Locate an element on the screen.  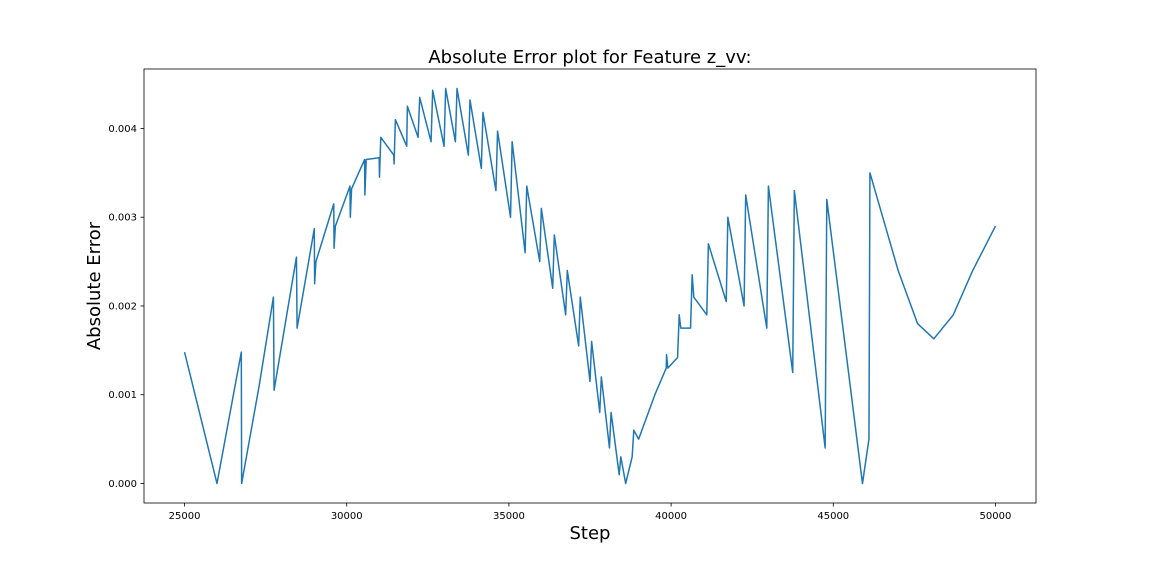
chart-title: Absolute Error plot for Feature z_vv: is located at coordinates (589, 57).